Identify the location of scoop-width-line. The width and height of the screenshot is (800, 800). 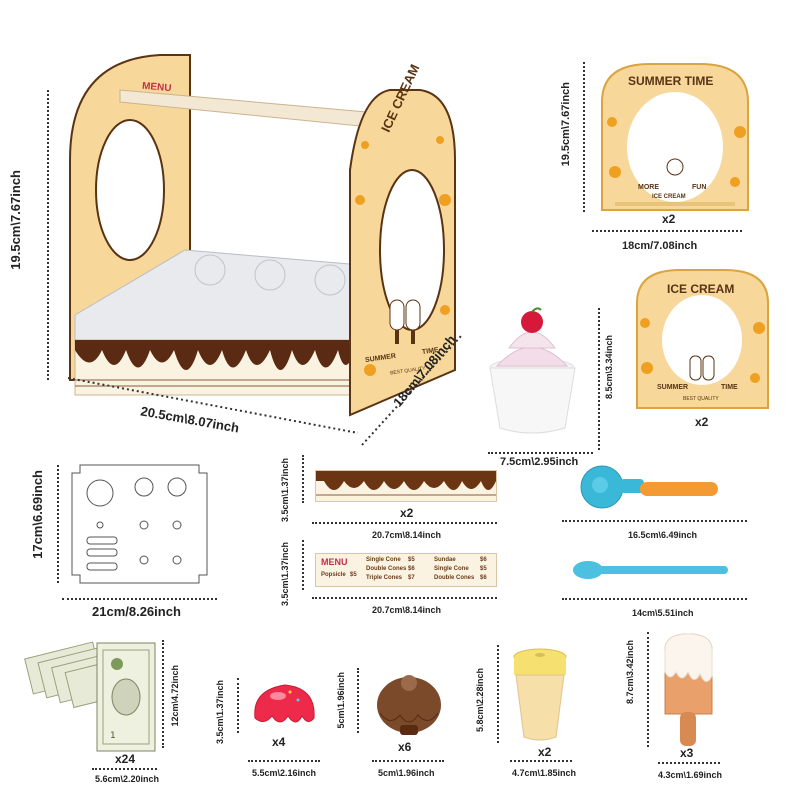
(654, 521).